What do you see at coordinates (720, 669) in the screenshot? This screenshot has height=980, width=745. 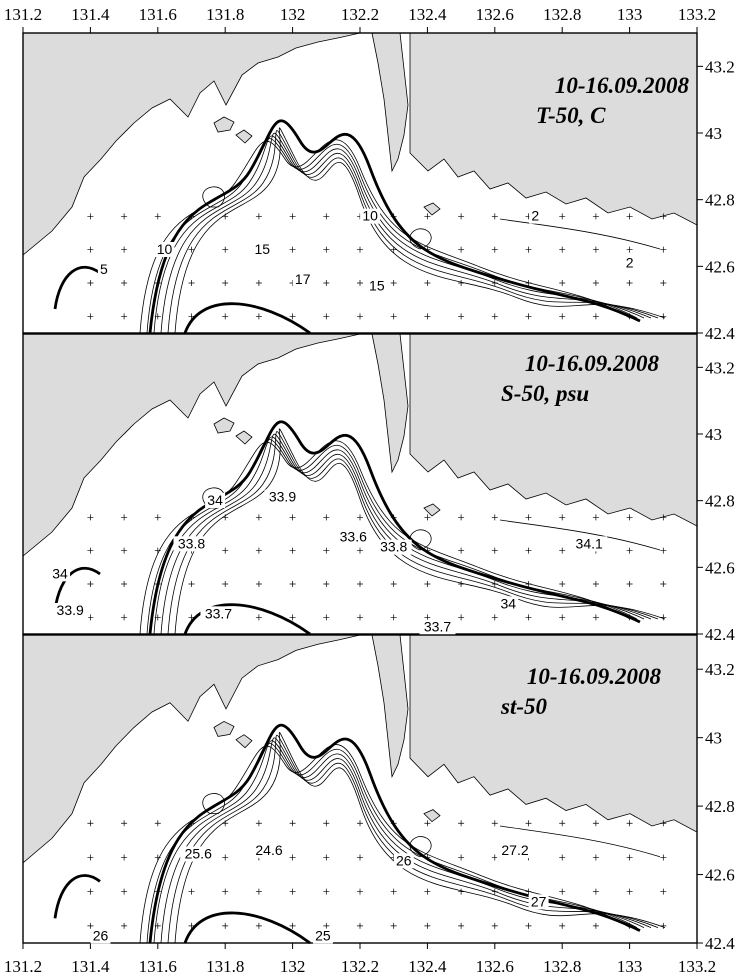 I see `latitude-tick-label: 43.2` at bounding box center [720, 669].